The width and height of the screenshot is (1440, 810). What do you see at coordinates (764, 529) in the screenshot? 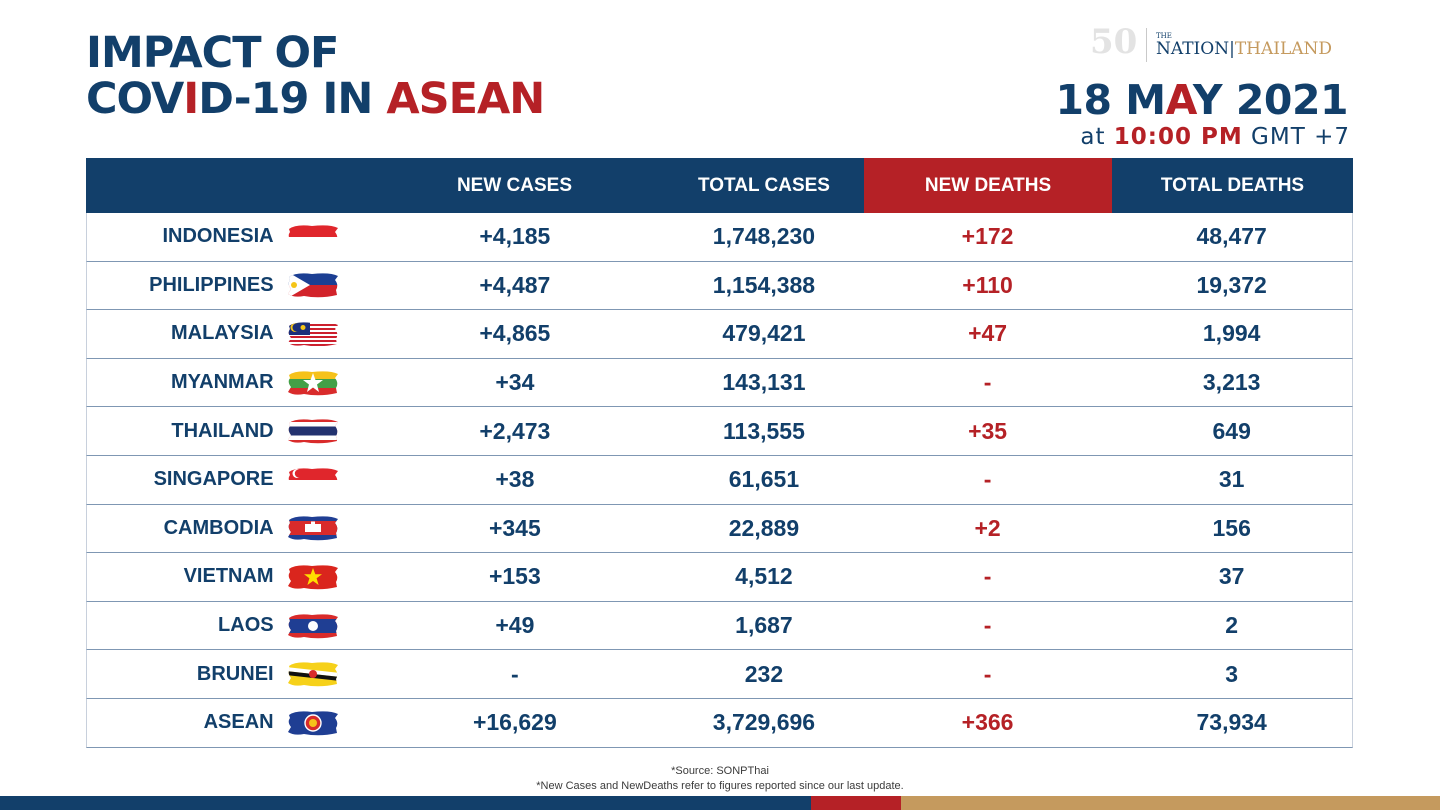
I see `total-cases-cell: 22,889` at bounding box center [764, 529].